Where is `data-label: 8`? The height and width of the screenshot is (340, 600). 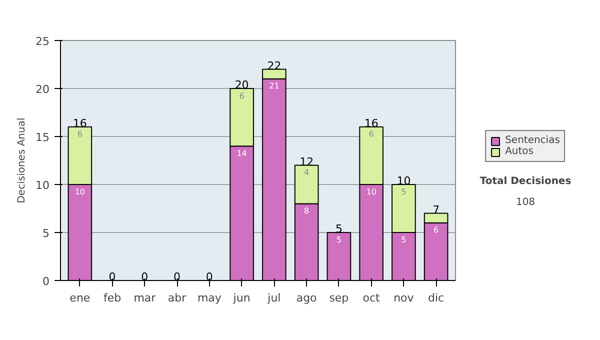
data-label: 8 is located at coordinates (307, 211).